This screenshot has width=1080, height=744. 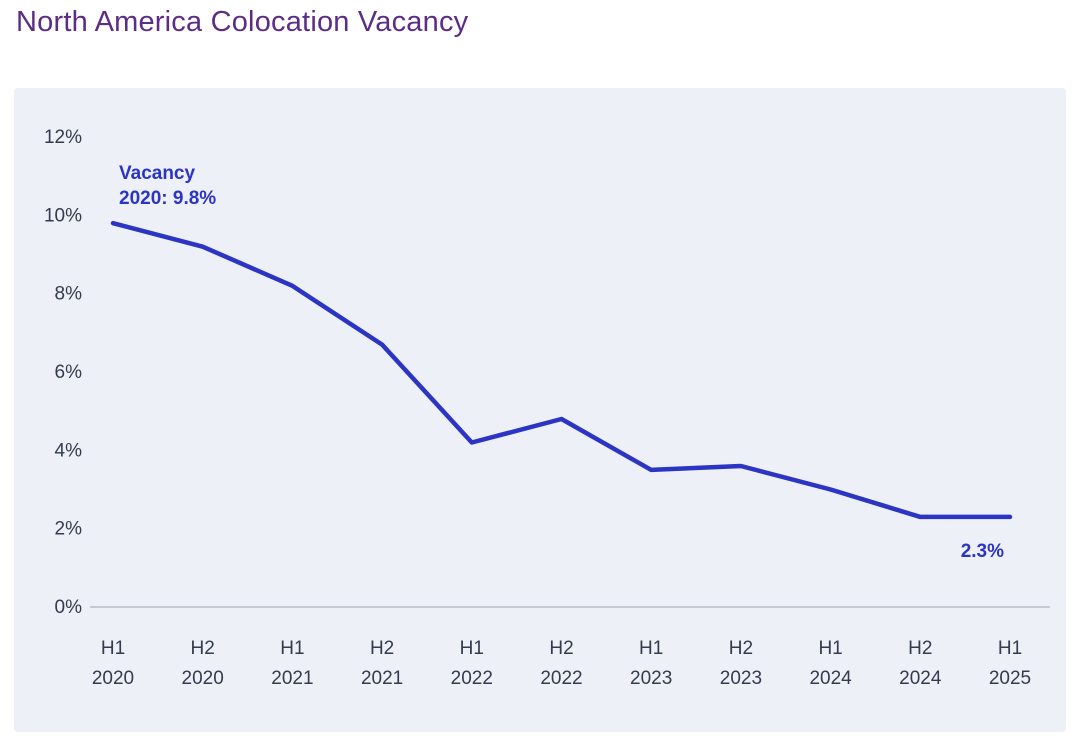 I want to click on y-tick-label: 0%, so click(x=69, y=607).